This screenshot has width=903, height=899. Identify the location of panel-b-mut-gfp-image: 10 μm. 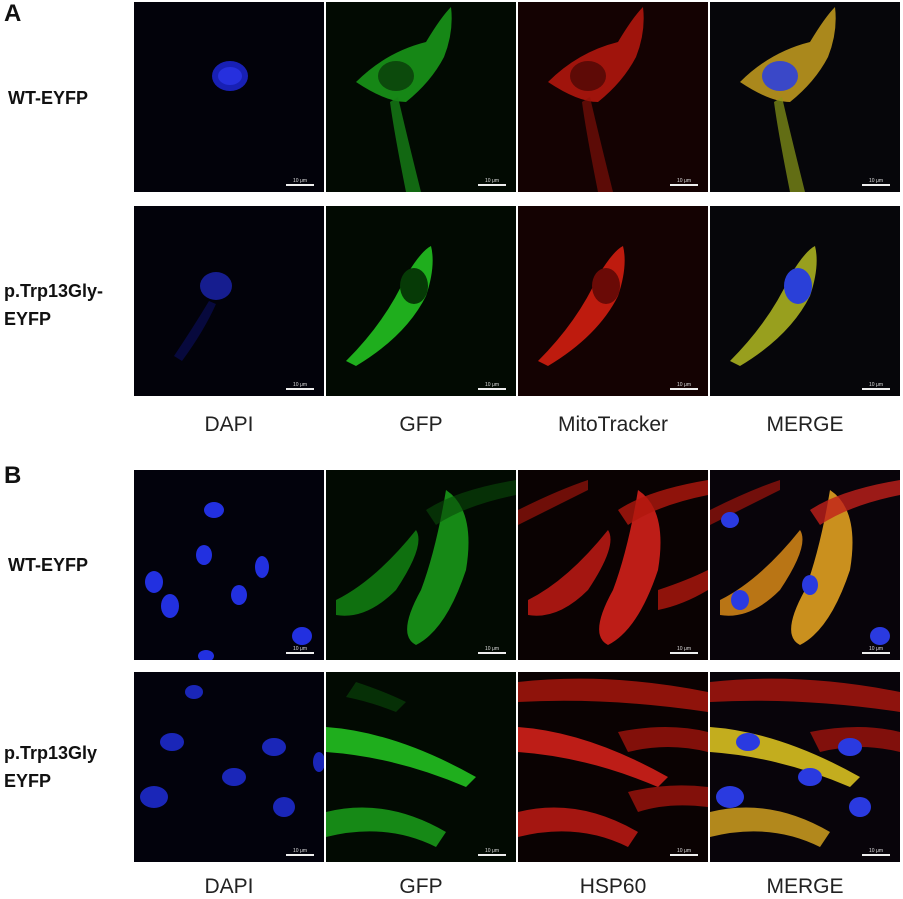
(421, 767).